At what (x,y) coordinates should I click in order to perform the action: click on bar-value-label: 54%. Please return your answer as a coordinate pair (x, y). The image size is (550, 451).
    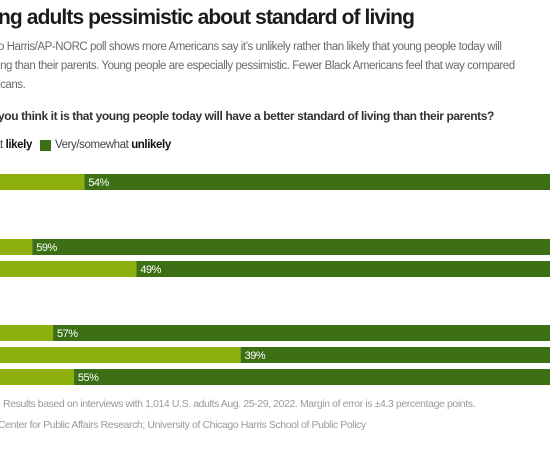
    Looking at the image, I should click on (98, 183).